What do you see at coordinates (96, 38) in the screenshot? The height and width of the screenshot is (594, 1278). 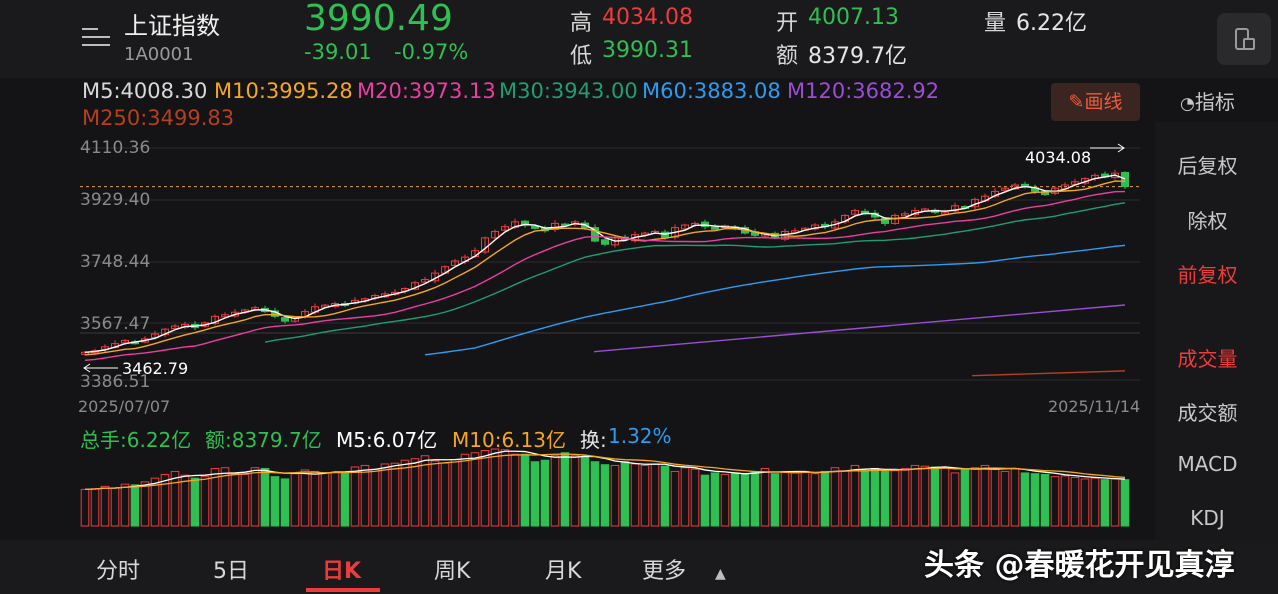 I see `menu-icon` at bounding box center [96, 38].